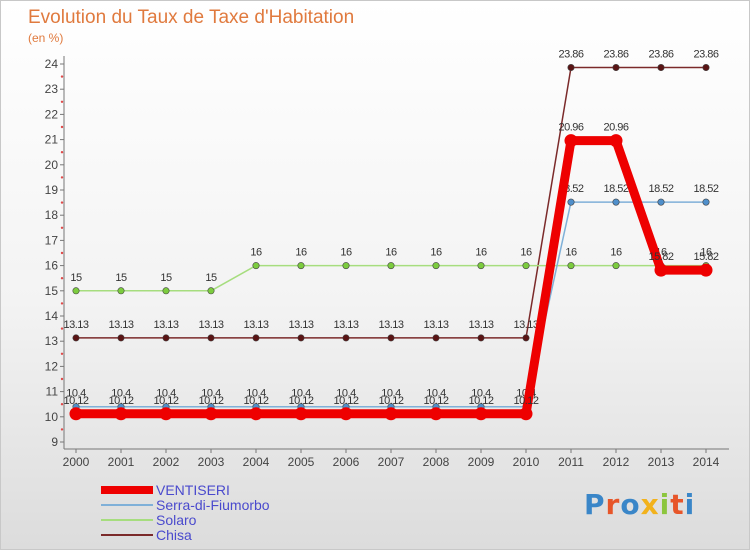 The height and width of the screenshot is (550, 750). I want to click on legend-label: VENTISERI, so click(193, 490).